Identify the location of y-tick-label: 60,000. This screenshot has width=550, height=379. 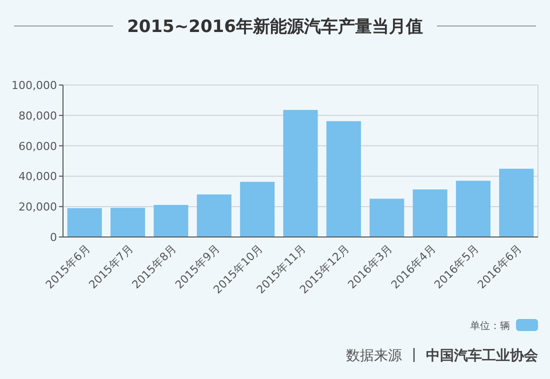
(37, 146).